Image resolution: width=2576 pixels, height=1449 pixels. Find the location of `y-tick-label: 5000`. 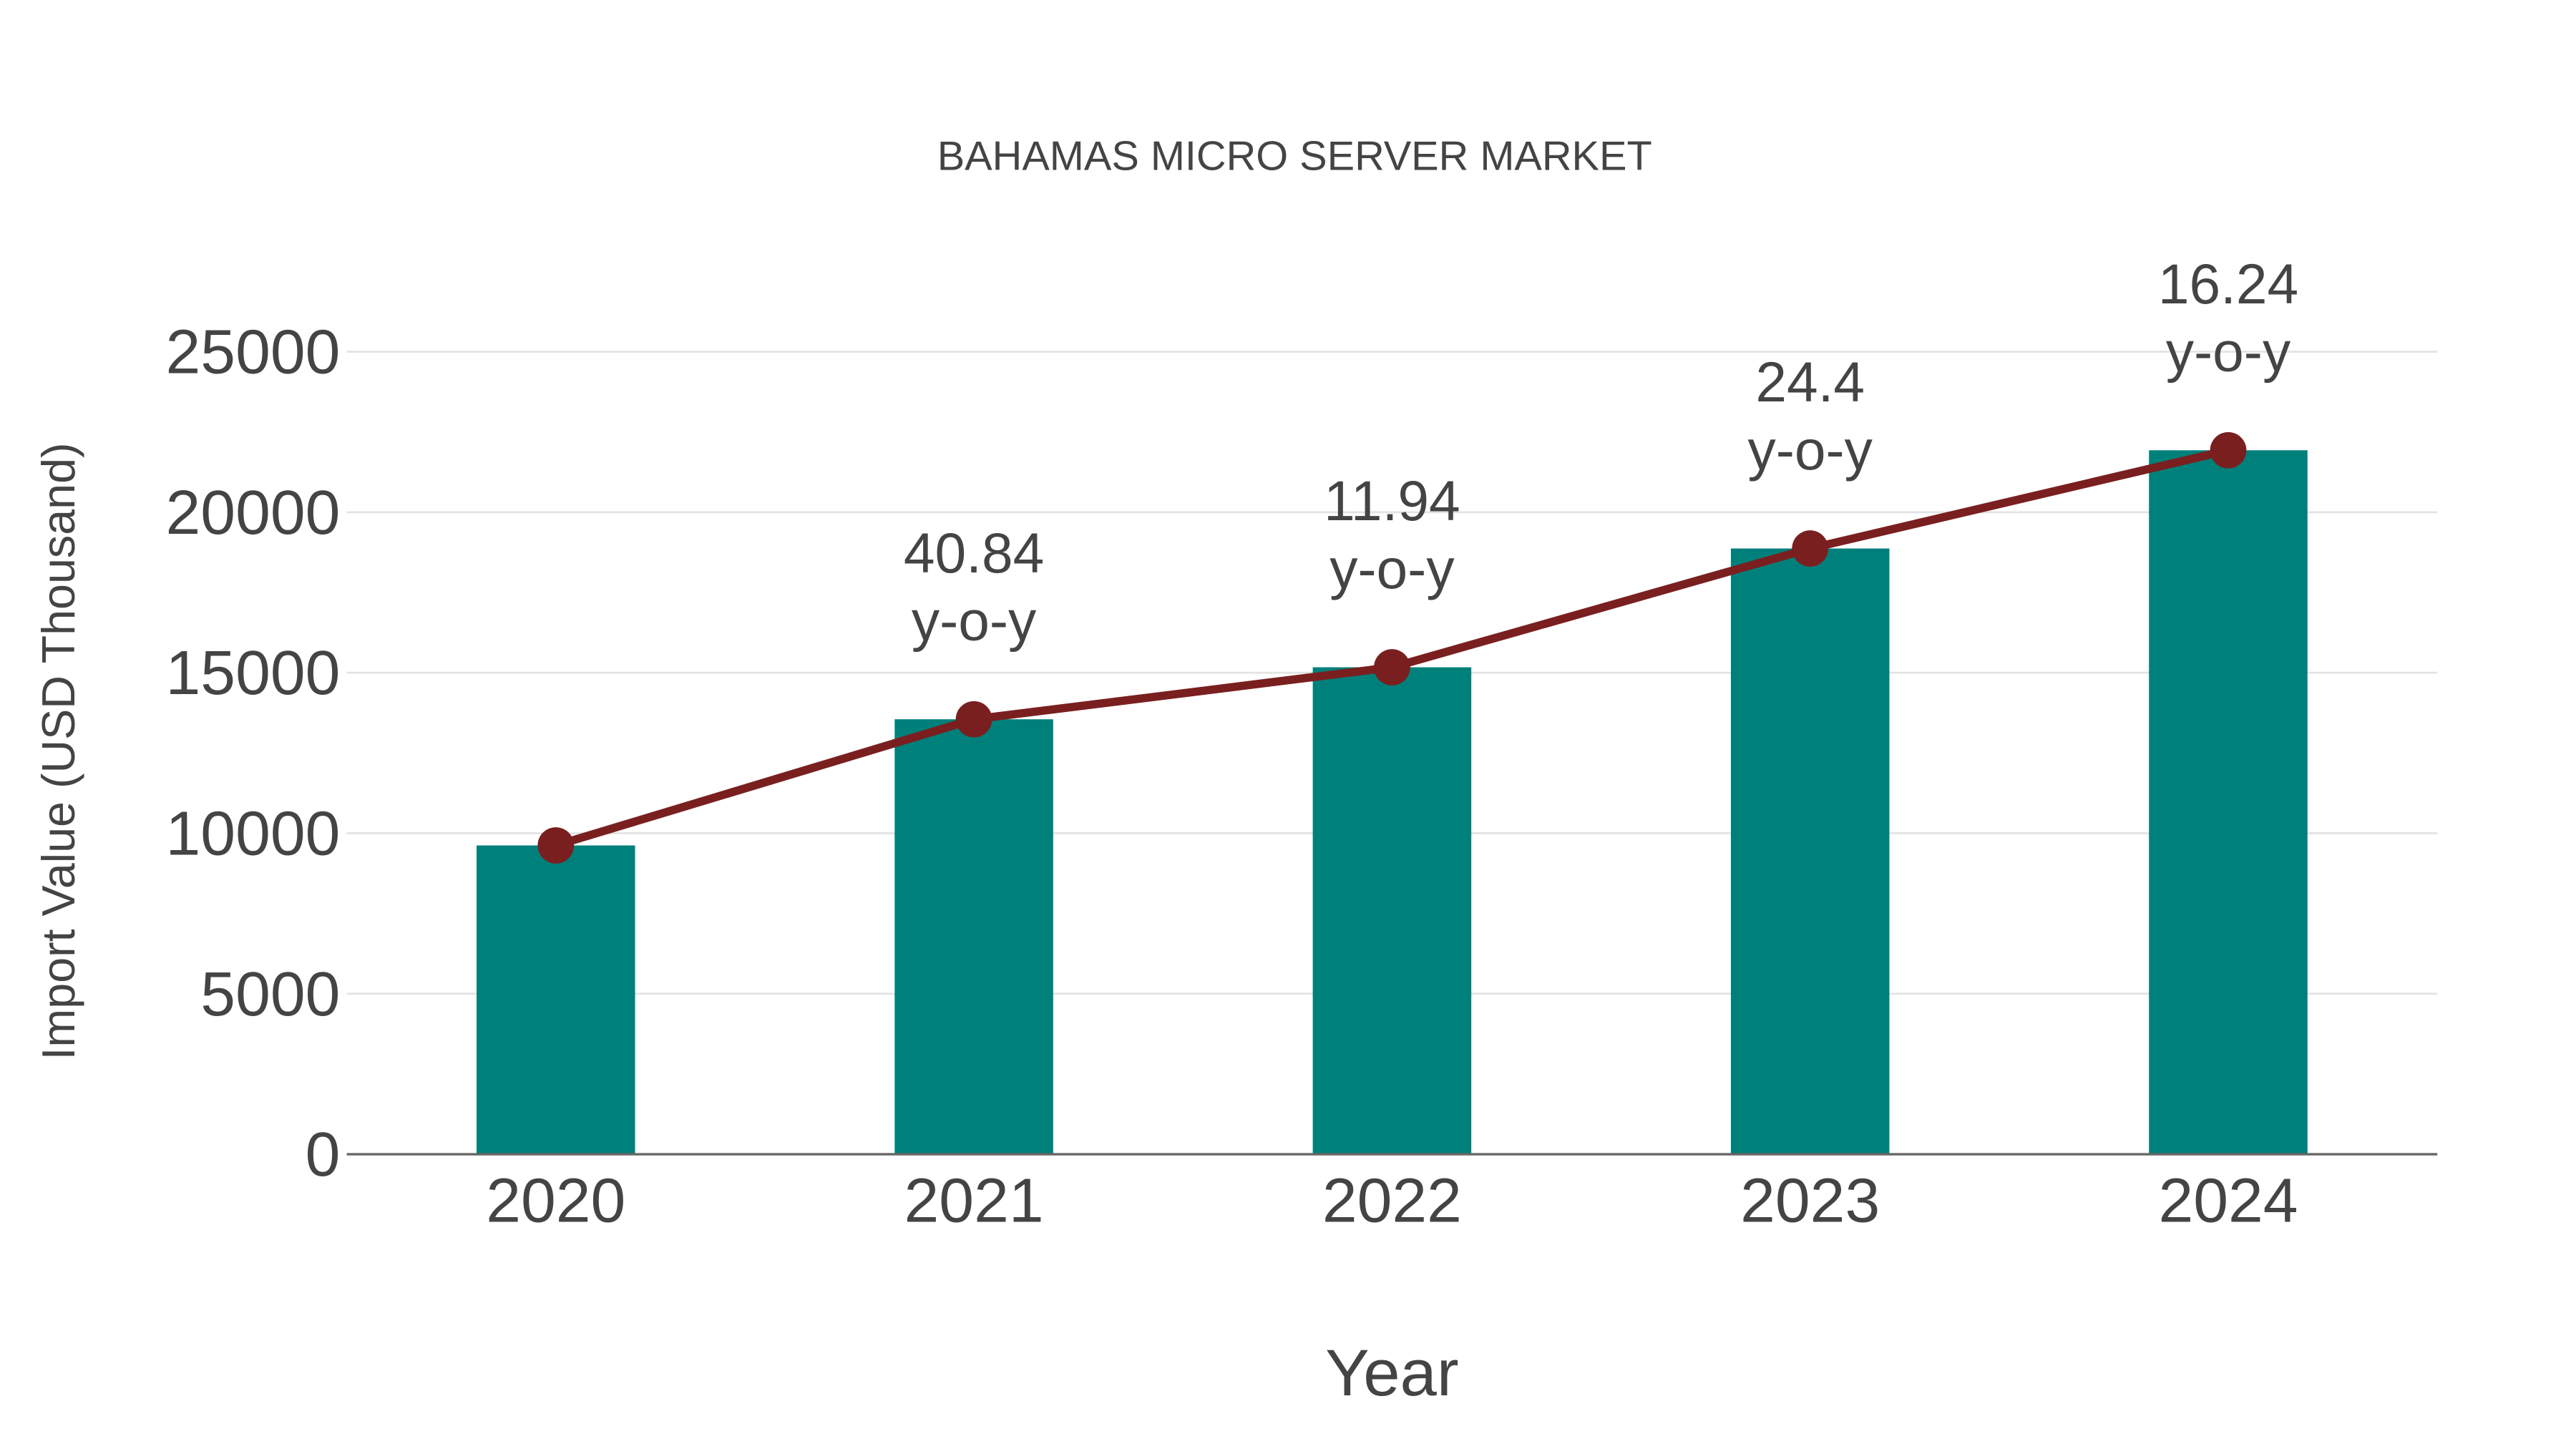

y-tick-label: 5000 is located at coordinates (270, 994).